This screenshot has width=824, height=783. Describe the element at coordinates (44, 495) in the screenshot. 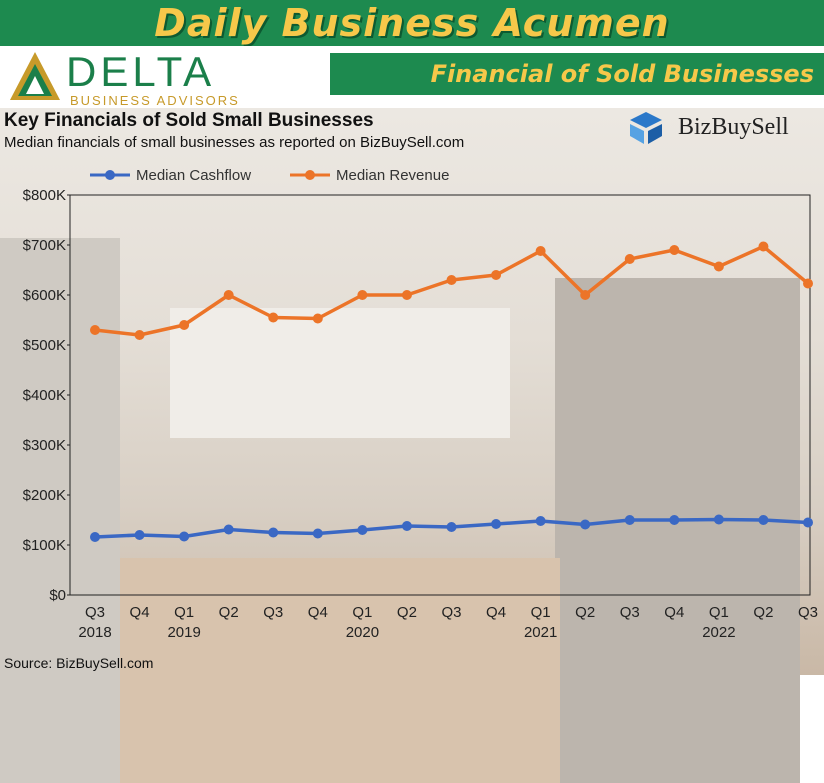

I see `y-tick-label: $200K` at that location.